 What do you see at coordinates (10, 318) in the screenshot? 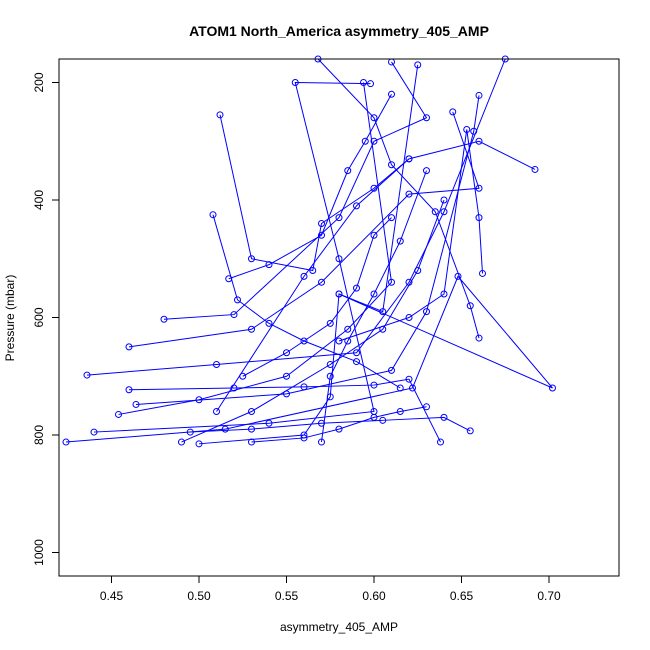
I see `y-axis-label: Pressure (mbar)` at bounding box center [10, 318].